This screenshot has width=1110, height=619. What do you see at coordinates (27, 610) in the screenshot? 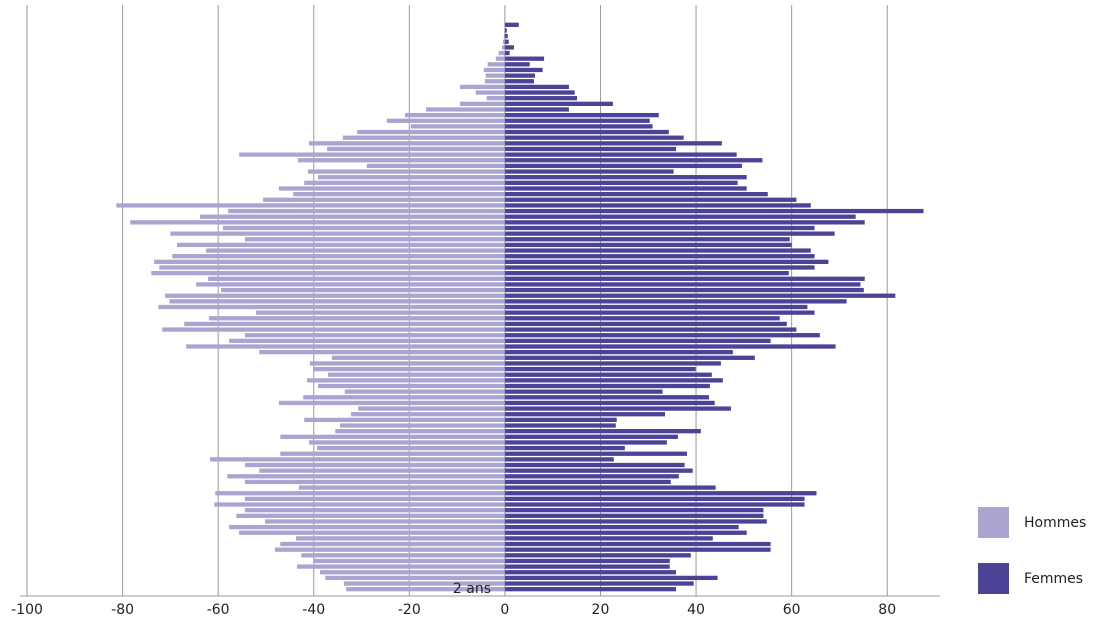
I see `x-tick-label: -100` at bounding box center [27, 610].